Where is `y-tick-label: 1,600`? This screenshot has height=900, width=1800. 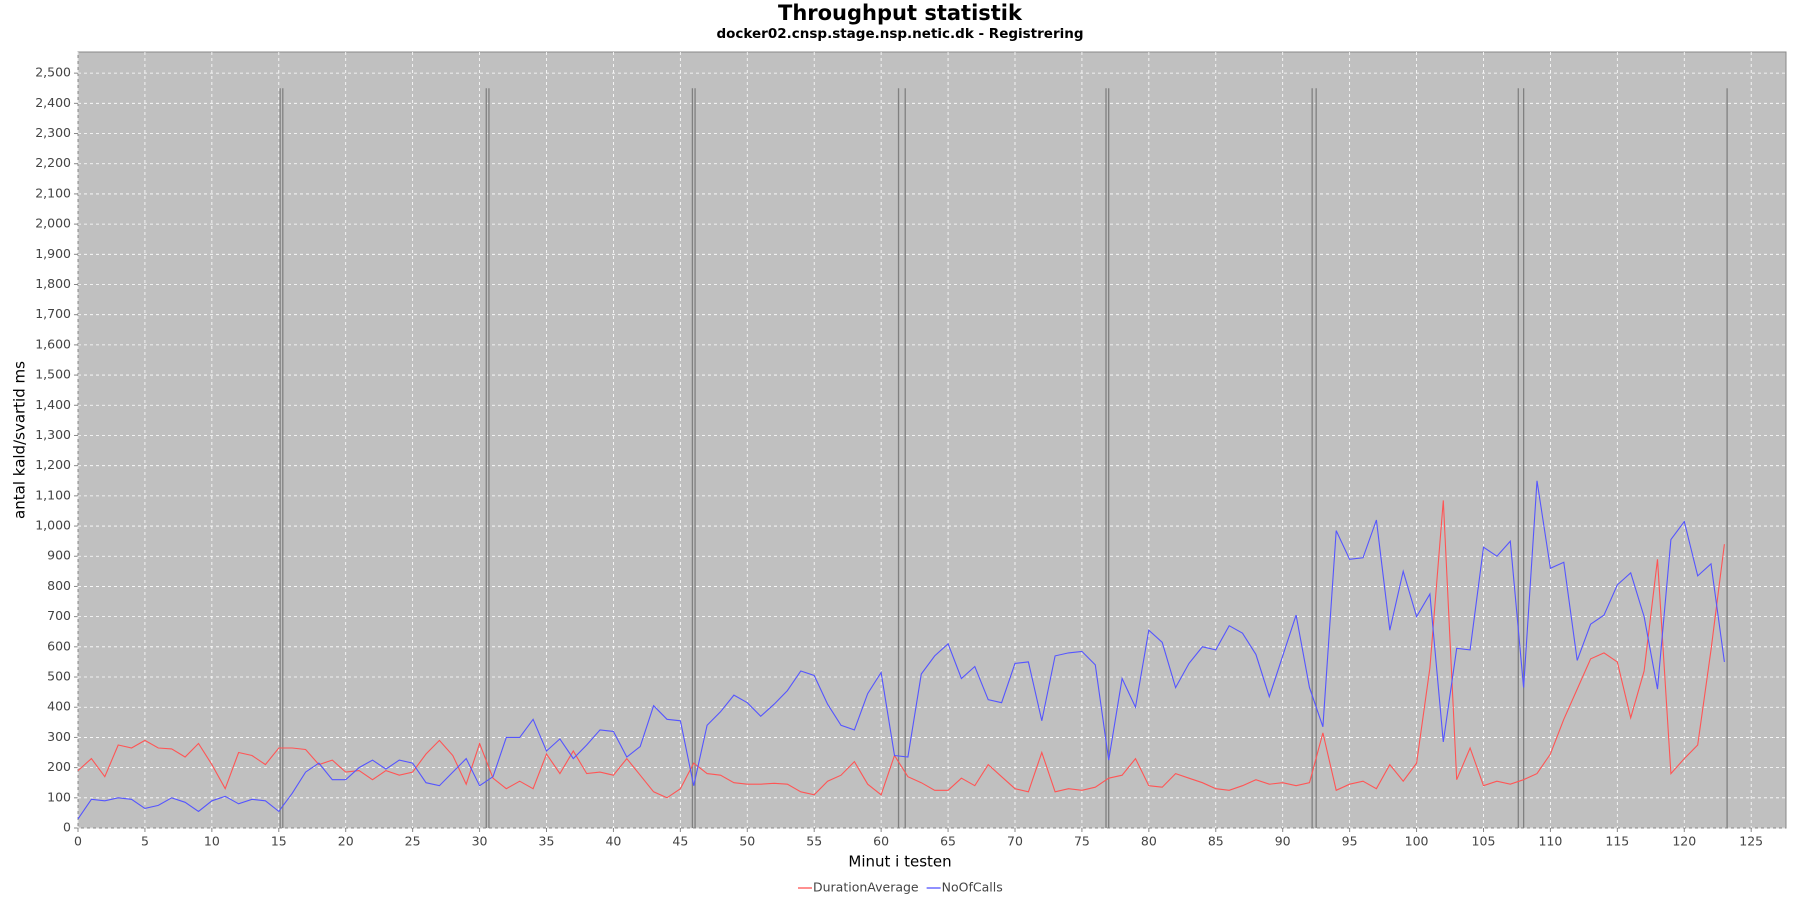 y-tick-label: 1,600 is located at coordinates (53, 343).